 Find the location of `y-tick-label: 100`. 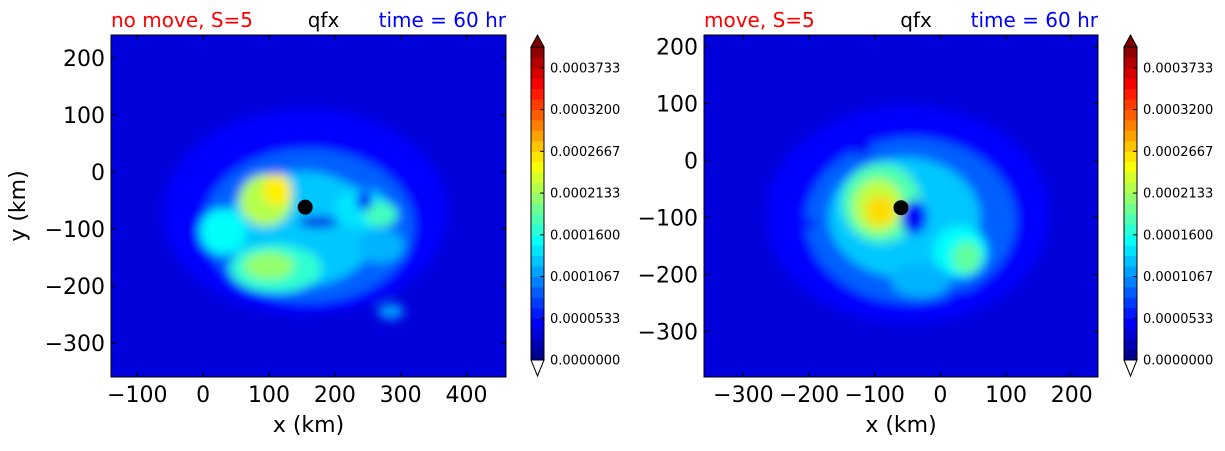

y-tick-label: 100 is located at coordinates (84, 116).